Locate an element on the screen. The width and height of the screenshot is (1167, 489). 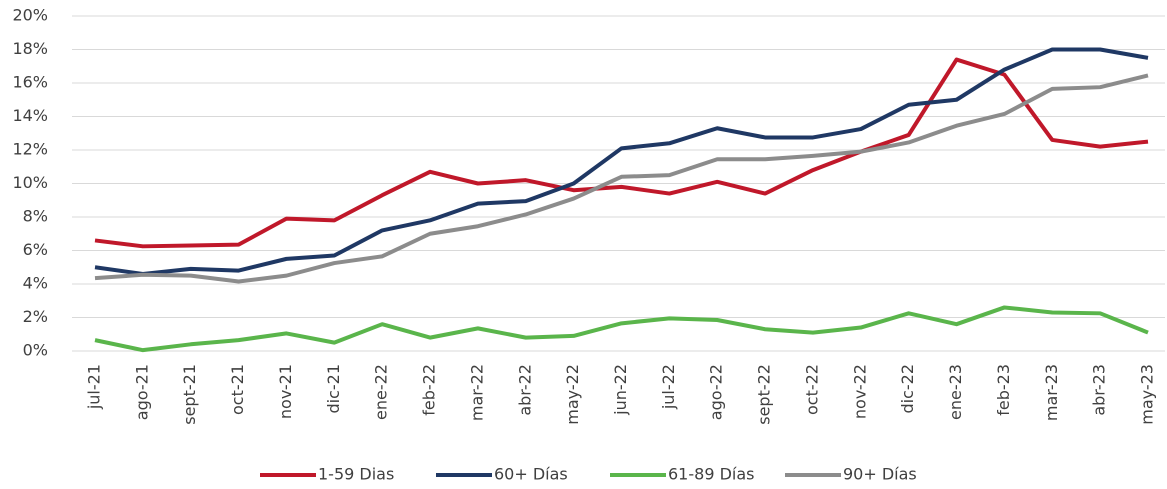
x-tick-label: dic-21 is located at coordinates (333, 389).